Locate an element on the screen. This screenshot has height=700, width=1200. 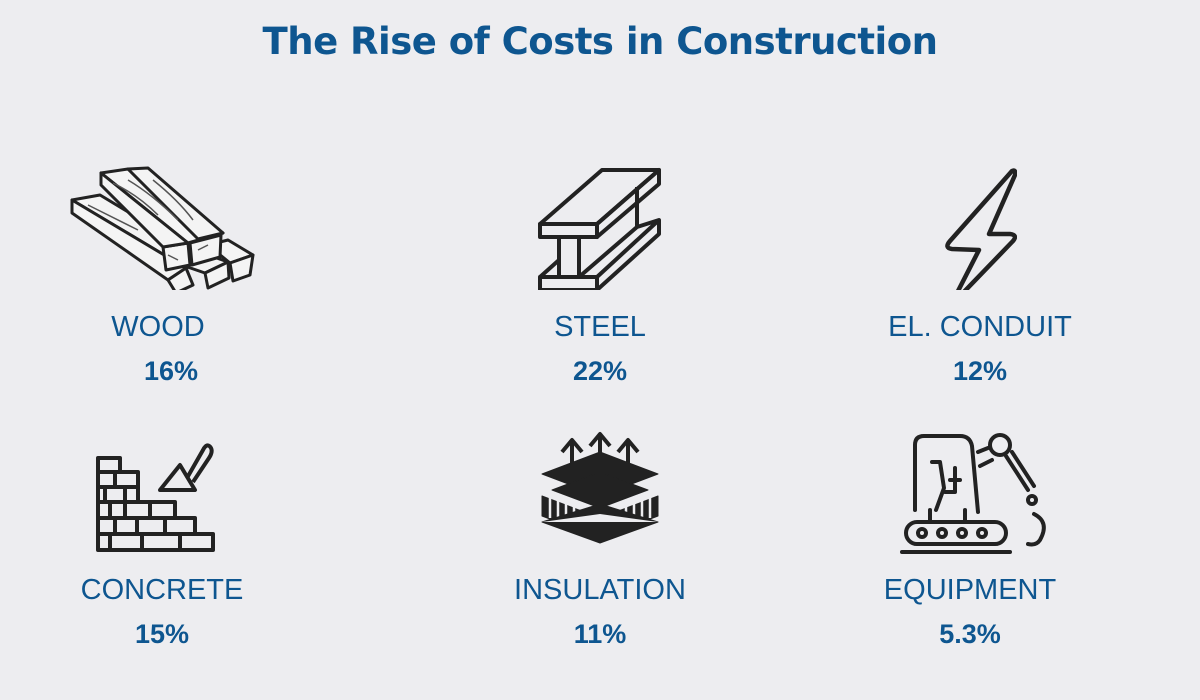
item-value: 16% is located at coordinates (171, 371).